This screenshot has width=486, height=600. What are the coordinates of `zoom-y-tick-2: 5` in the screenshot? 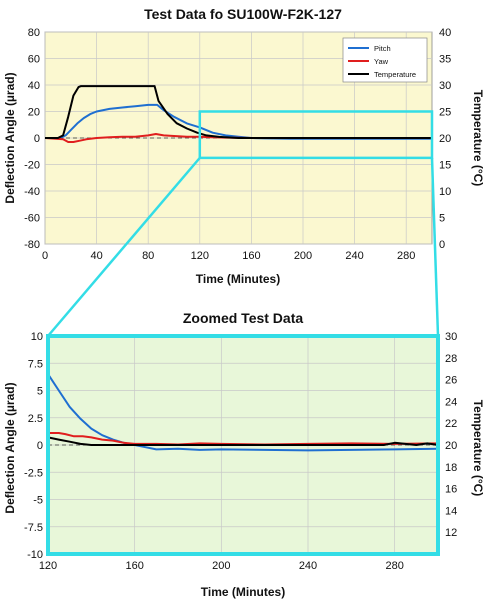 It's located at (40, 392).